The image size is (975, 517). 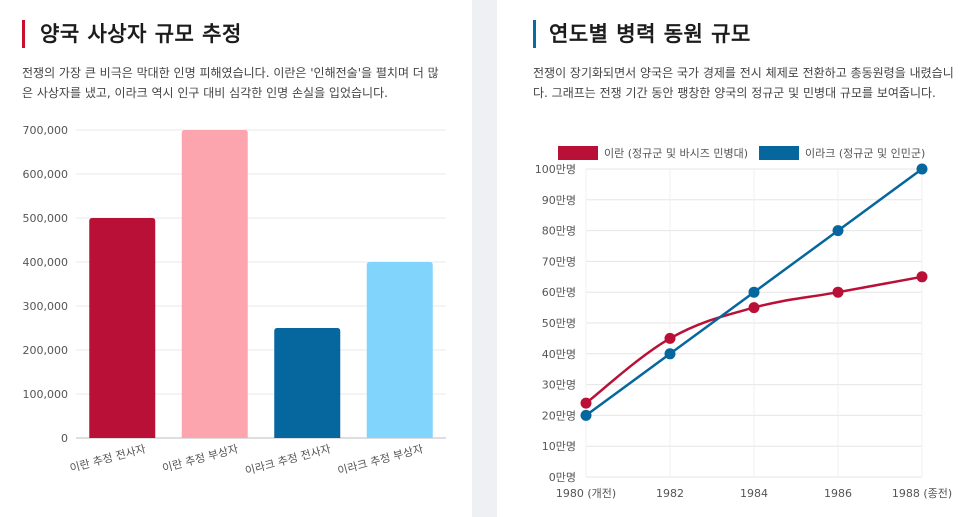 What do you see at coordinates (670, 493) in the screenshot?
I see `x-tick-label: 1982` at bounding box center [670, 493].